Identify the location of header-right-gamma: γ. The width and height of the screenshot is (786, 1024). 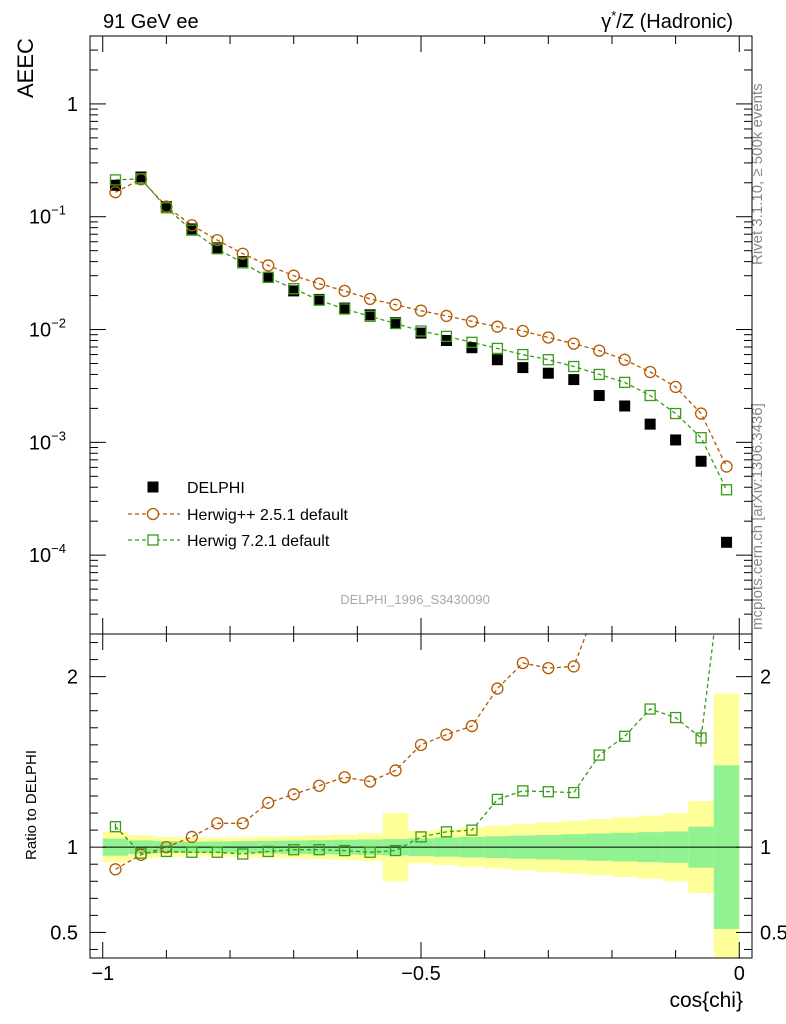
(606, 22).